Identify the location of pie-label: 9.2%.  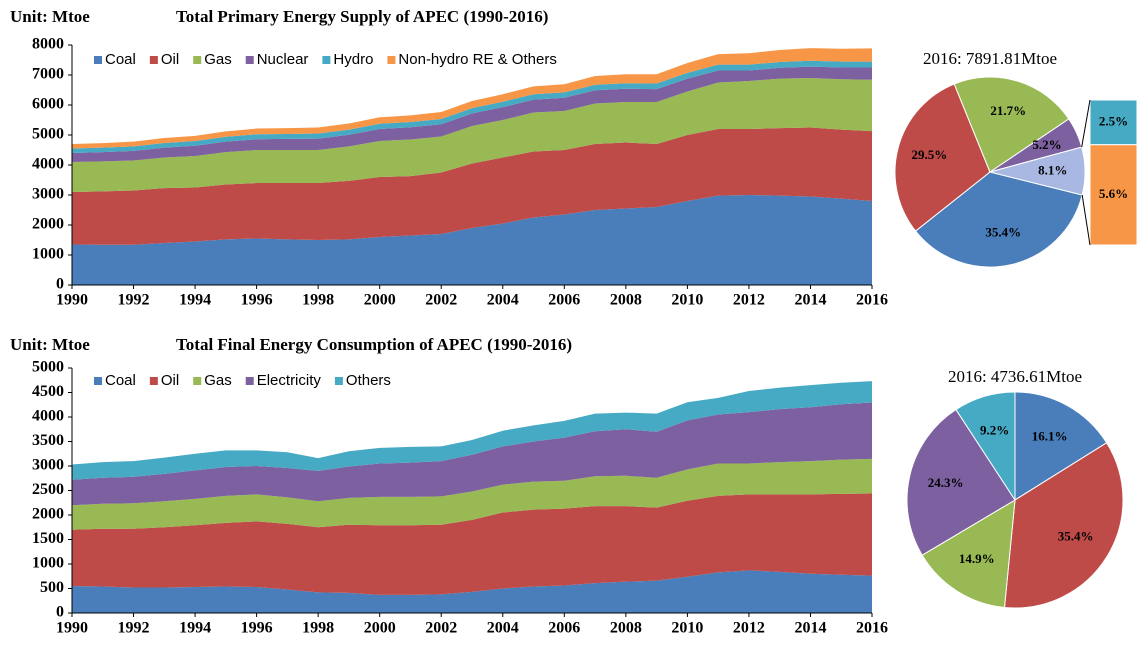
(994, 430).